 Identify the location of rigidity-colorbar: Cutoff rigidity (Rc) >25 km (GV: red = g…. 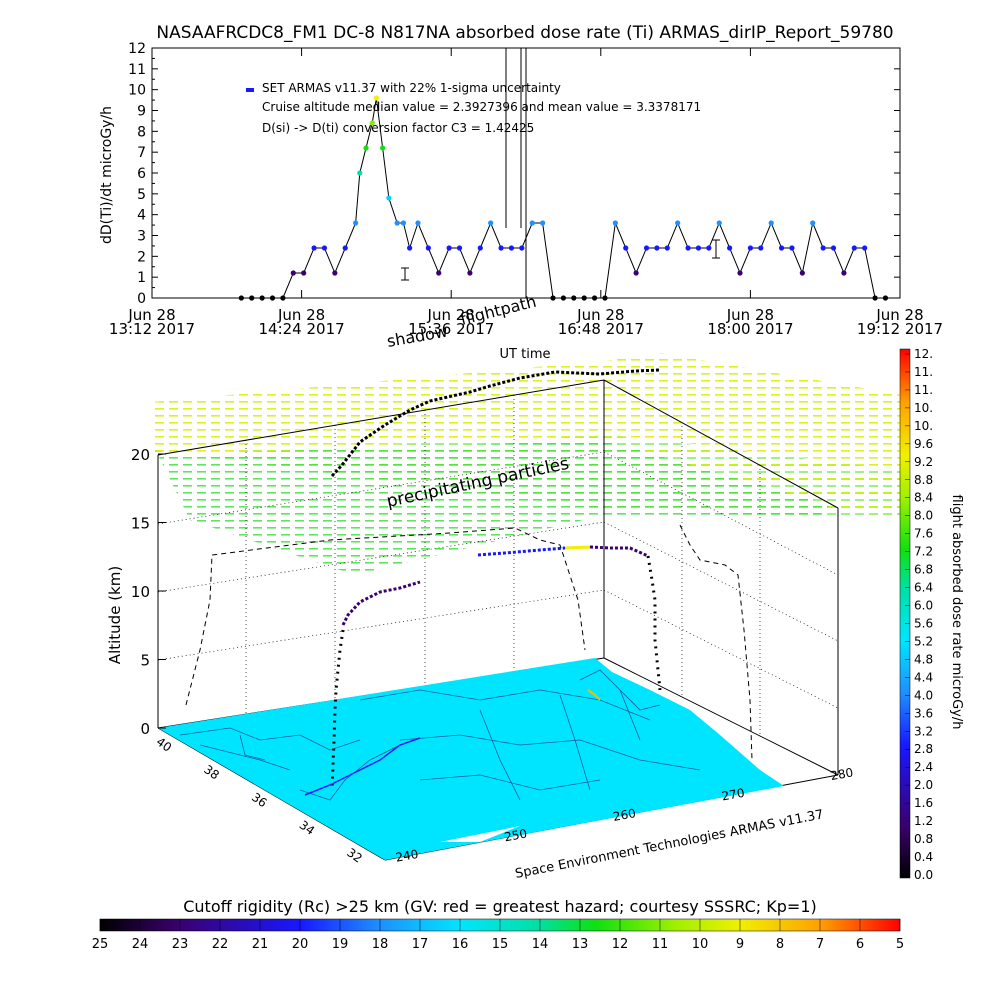
(498, 924).